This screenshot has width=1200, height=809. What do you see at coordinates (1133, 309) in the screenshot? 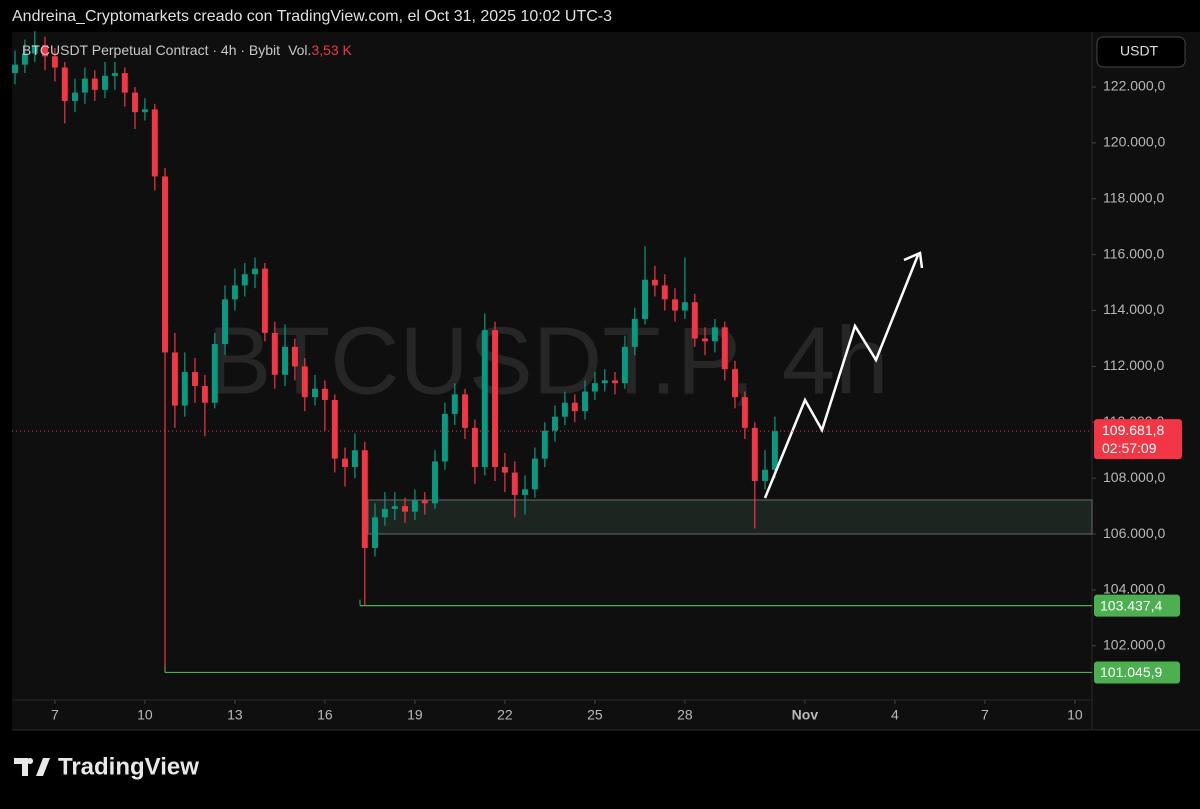
I see `y-tick-label: 114.000,0` at bounding box center [1133, 309].